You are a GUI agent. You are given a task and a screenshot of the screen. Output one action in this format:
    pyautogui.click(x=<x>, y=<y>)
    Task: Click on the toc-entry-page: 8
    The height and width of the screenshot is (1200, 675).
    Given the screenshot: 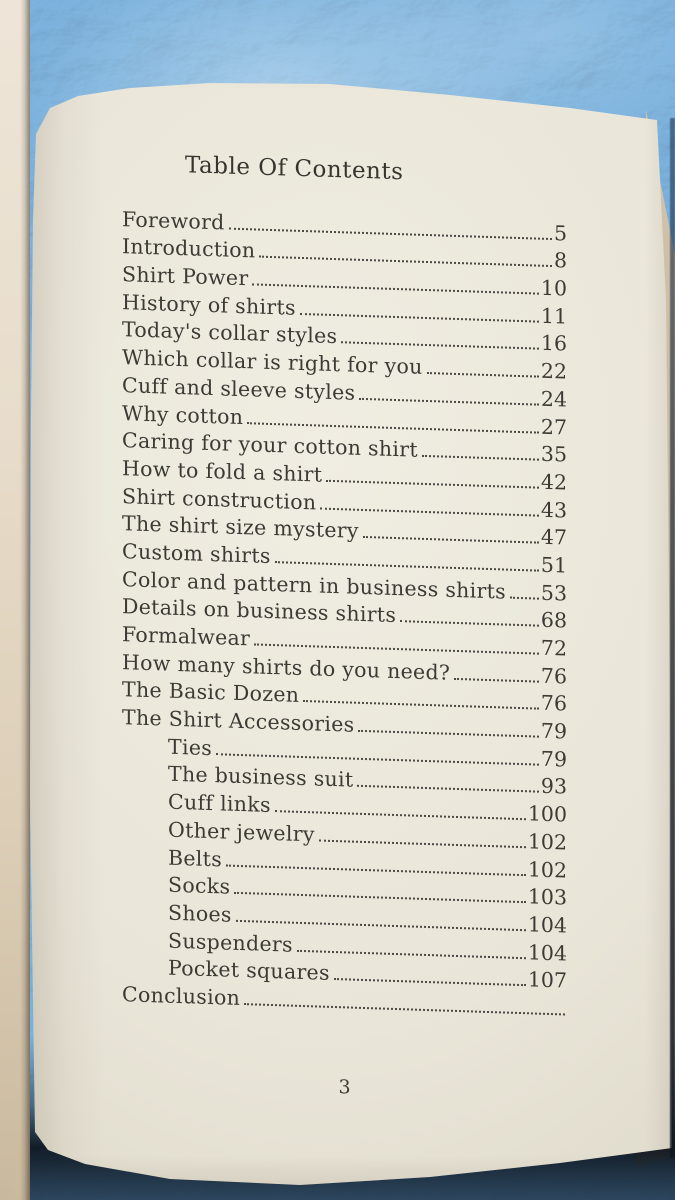 What is the action you would take?
    pyautogui.click(x=560, y=260)
    